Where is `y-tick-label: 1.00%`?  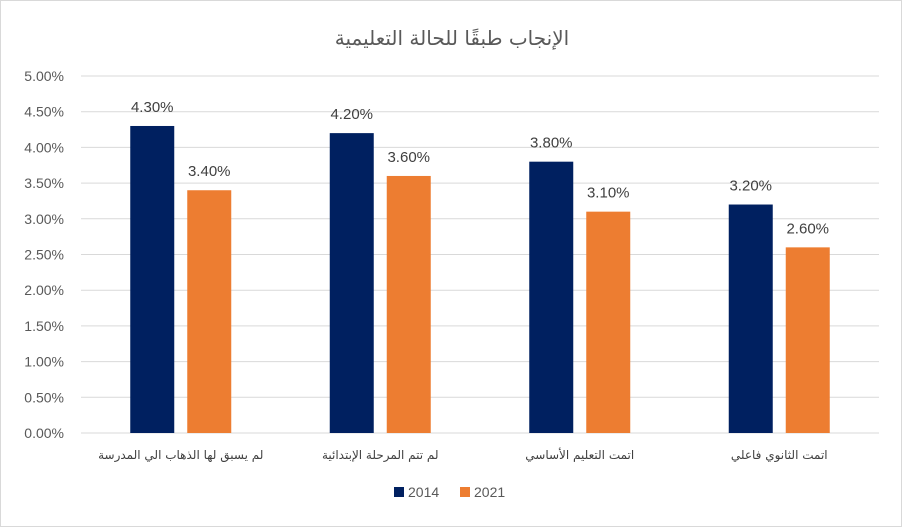 y-tick-label: 1.00% is located at coordinates (44, 362).